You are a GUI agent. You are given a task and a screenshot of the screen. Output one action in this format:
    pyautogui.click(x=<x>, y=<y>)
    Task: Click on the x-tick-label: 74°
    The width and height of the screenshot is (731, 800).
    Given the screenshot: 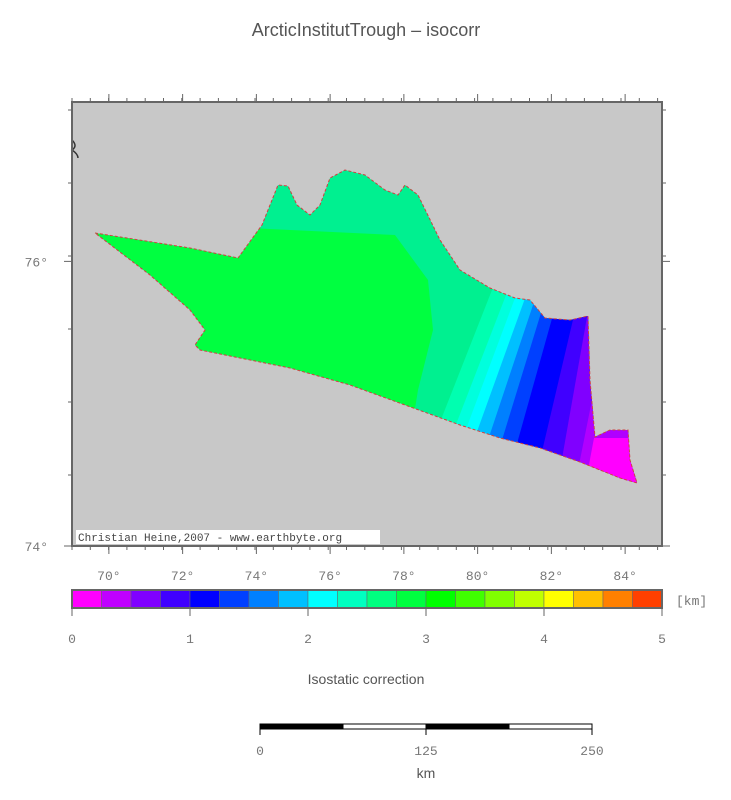 What is the action you would take?
    pyautogui.click(x=256, y=576)
    